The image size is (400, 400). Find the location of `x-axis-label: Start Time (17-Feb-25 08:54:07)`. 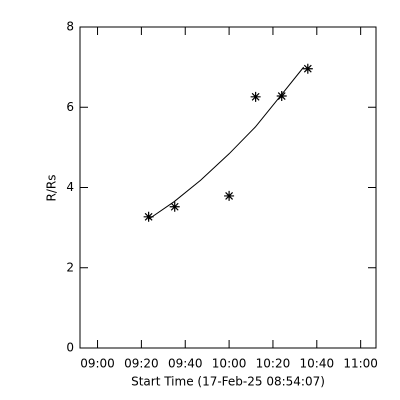

x-axis-label: Start Time (17-Feb-25 08:54:07) is located at coordinates (228, 382).